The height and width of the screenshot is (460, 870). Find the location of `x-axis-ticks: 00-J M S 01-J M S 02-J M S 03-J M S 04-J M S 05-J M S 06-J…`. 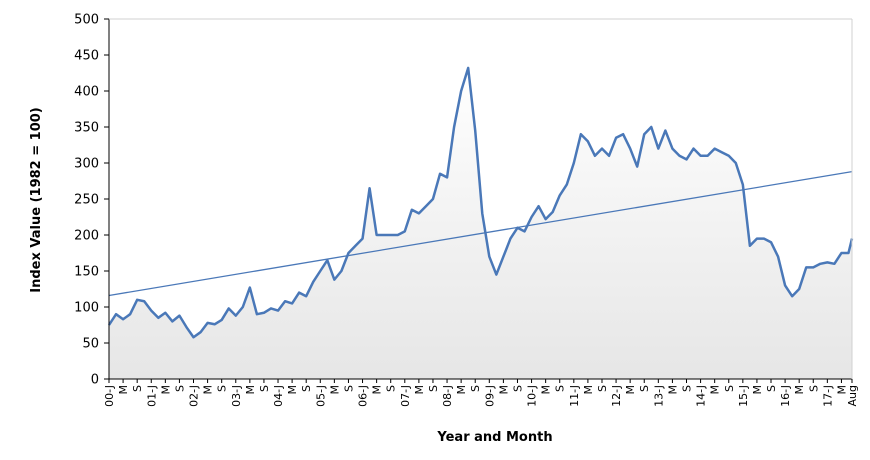

x-axis-ticks: 00-J M S 01-J M S 02-J M S 03-J M S 04-J M S 05-J M S 06-J… is located at coordinates (481, 393).